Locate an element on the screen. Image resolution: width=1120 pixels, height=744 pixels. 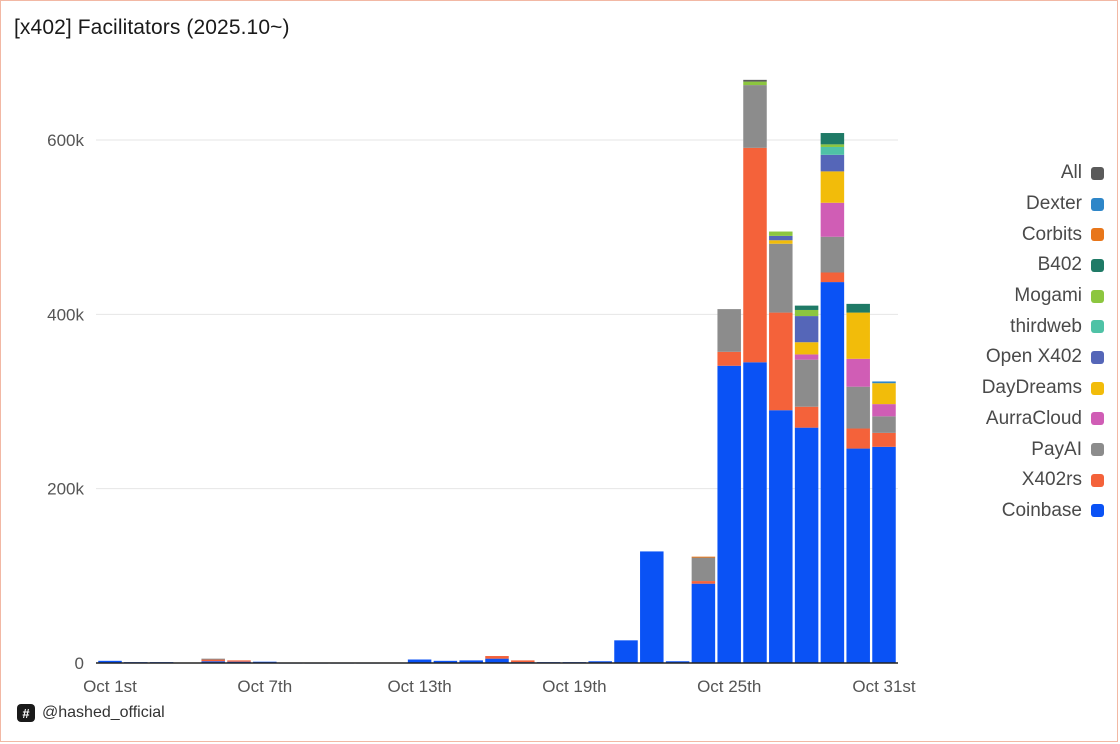
y-tick-label: 400k is located at coordinates (65, 314).